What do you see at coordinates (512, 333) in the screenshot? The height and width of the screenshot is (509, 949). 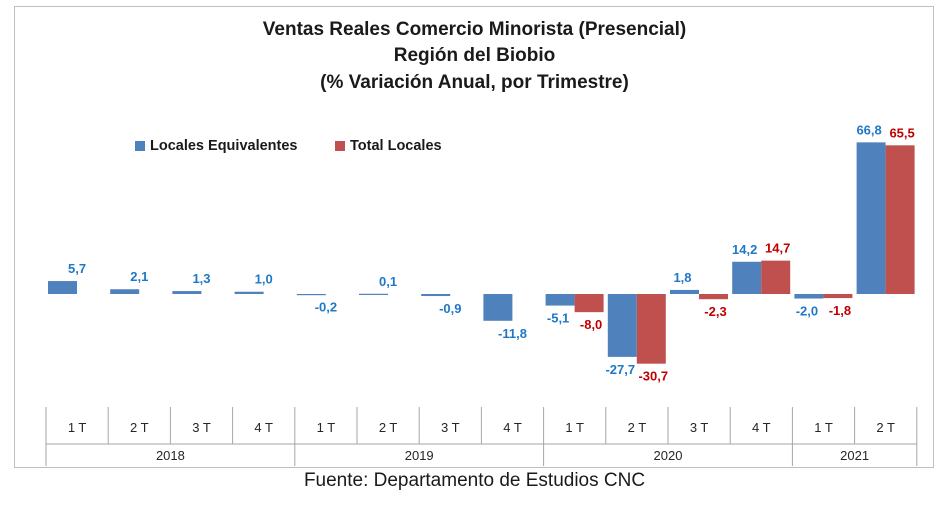 I see `data-label: -11,8` at bounding box center [512, 333].